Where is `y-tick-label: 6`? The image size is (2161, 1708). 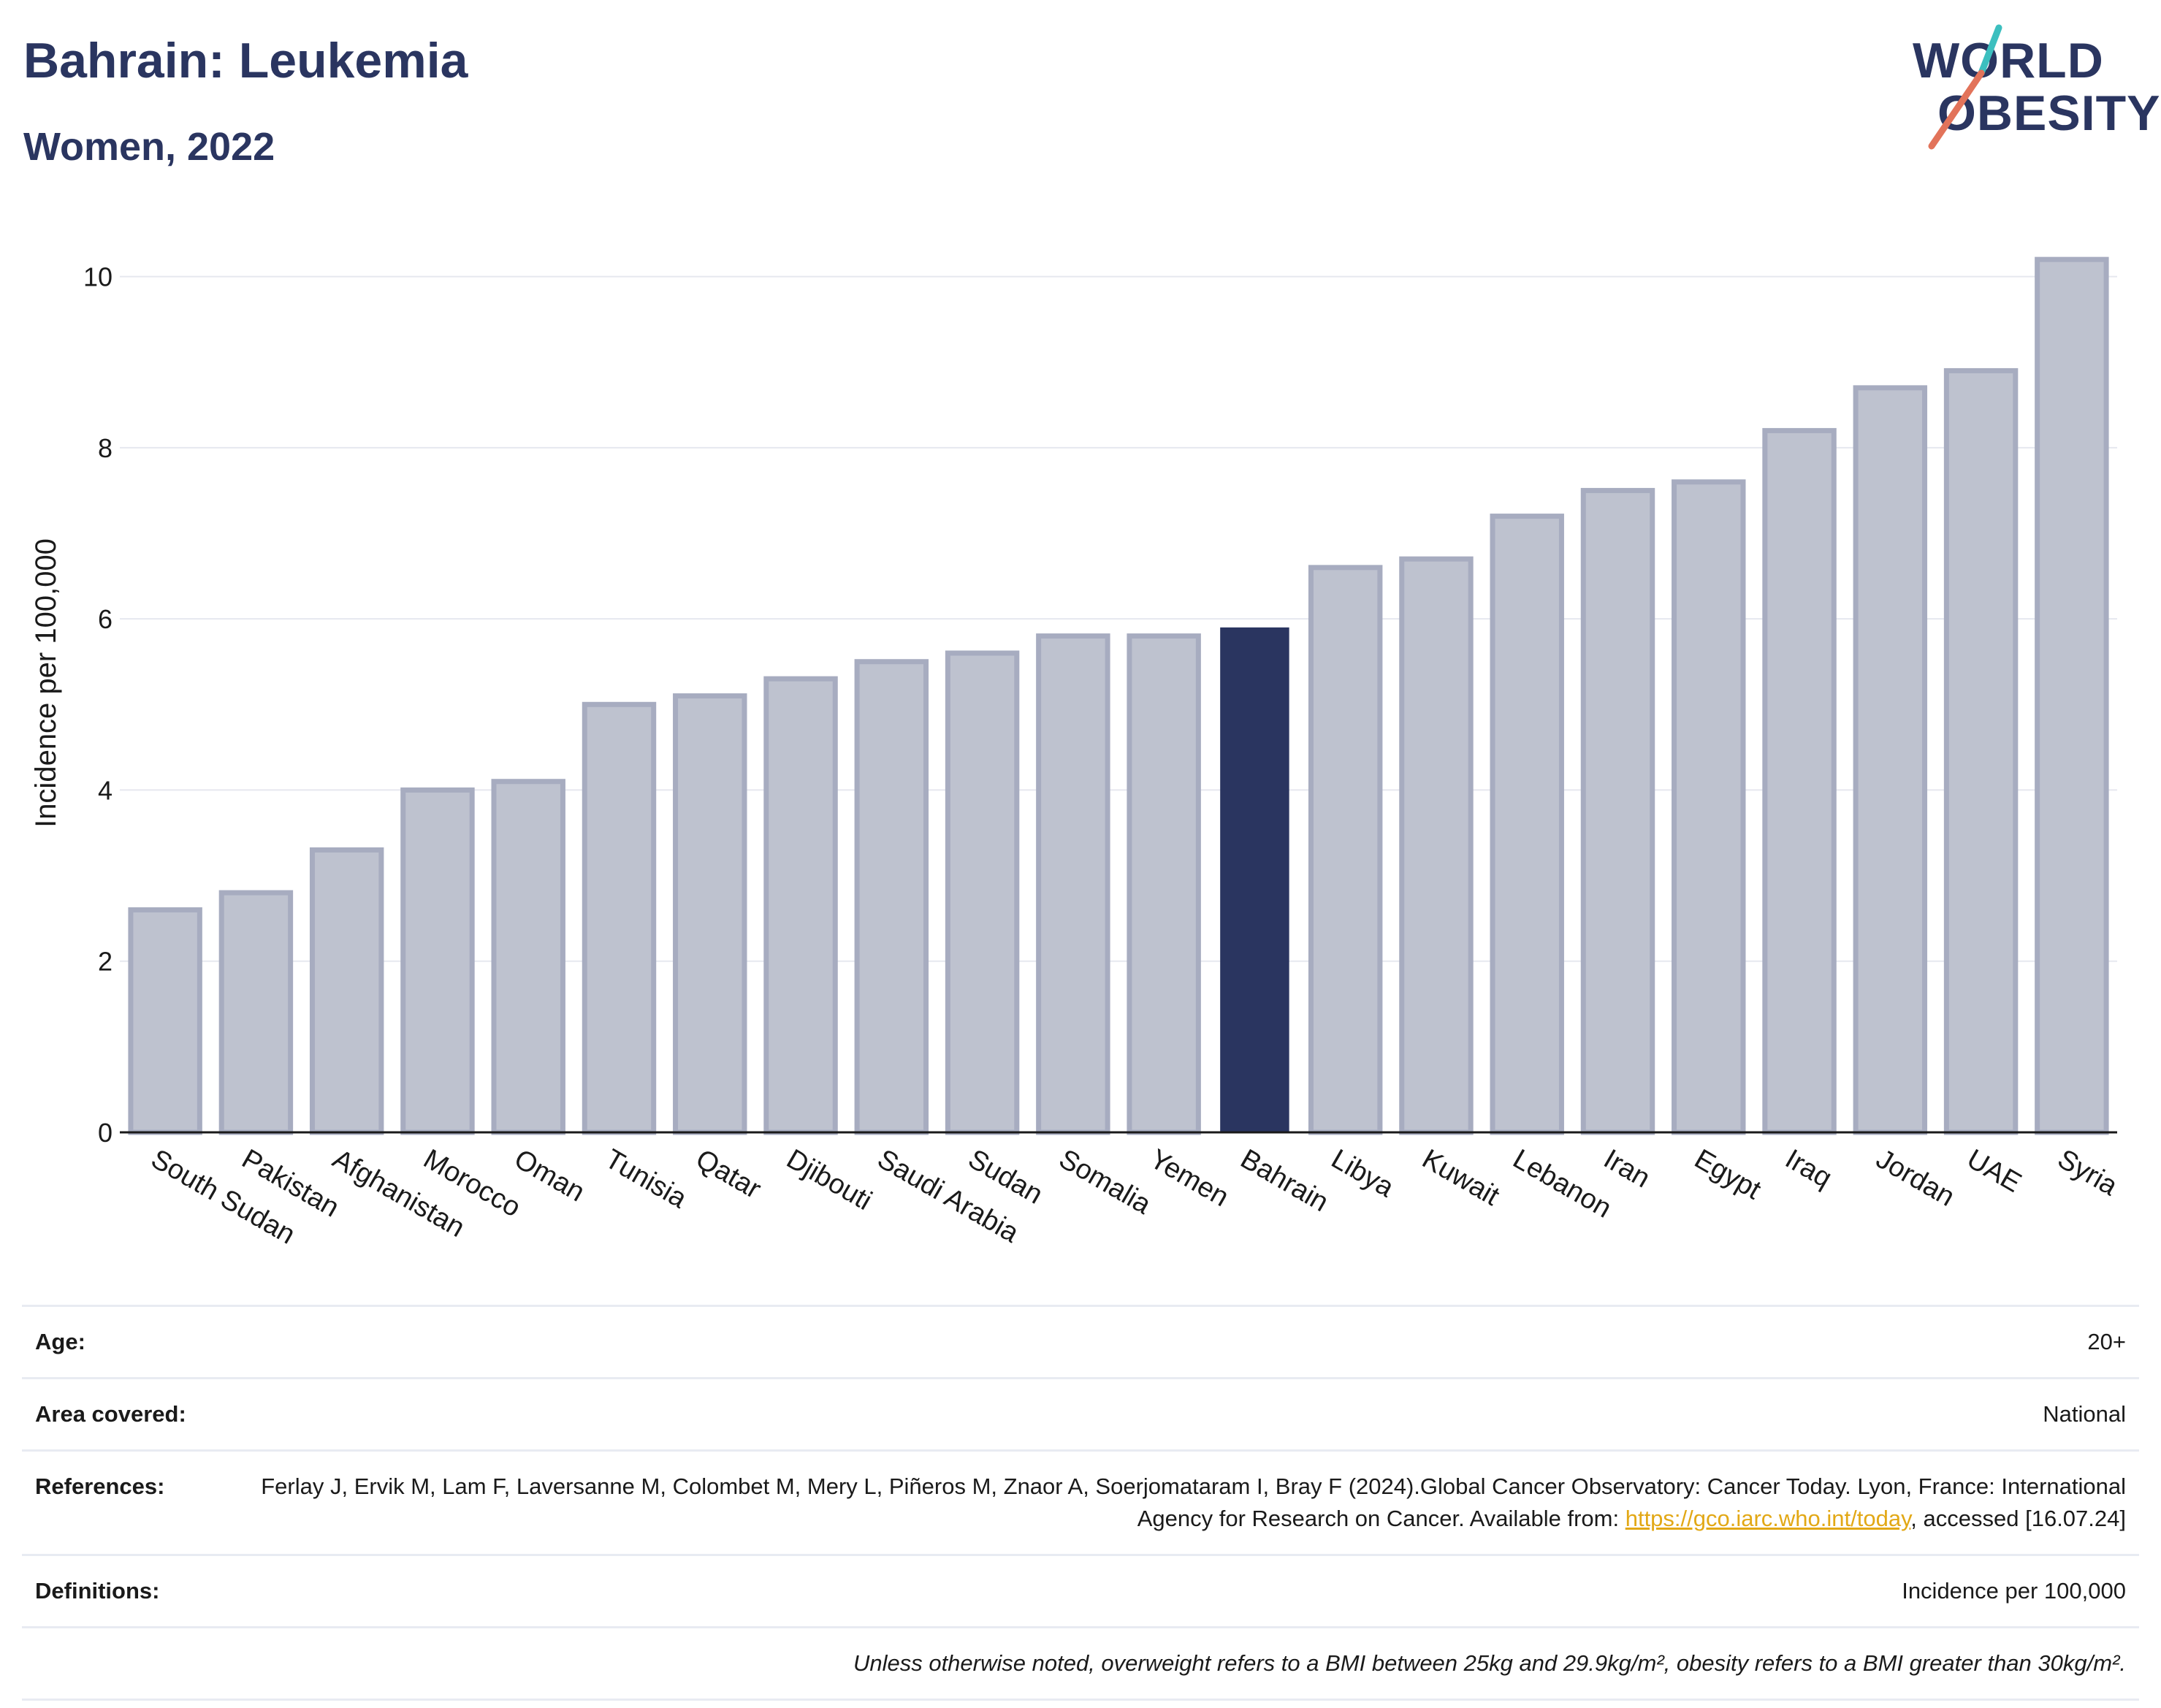 y-tick-label: 6 is located at coordinates (105, 619).